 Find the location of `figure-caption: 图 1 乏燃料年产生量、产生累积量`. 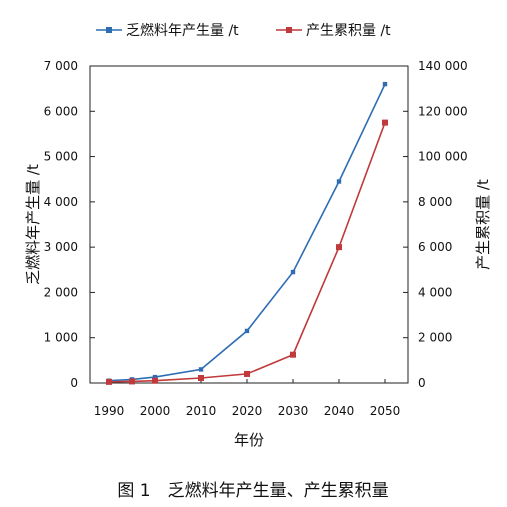

figure-caption: 图 1 乏燃料年产生量、产生累积量 is located at coordinates (252, 491).